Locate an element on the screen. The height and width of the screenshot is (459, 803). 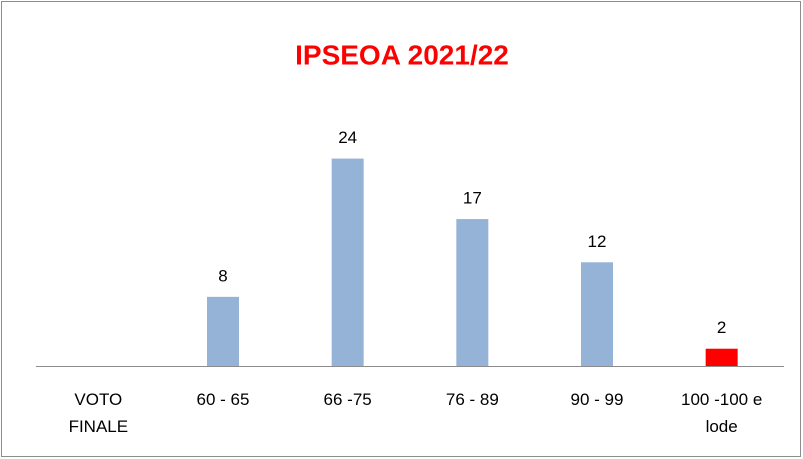
x-tick-label: 60 - 65 is located at coordinates (223, 399).